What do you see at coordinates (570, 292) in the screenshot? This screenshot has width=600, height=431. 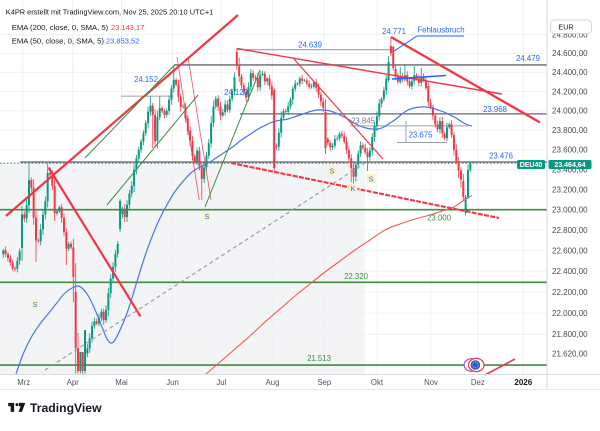 I see `svg-text: 22.200,00` at bounding box center [570, 292].